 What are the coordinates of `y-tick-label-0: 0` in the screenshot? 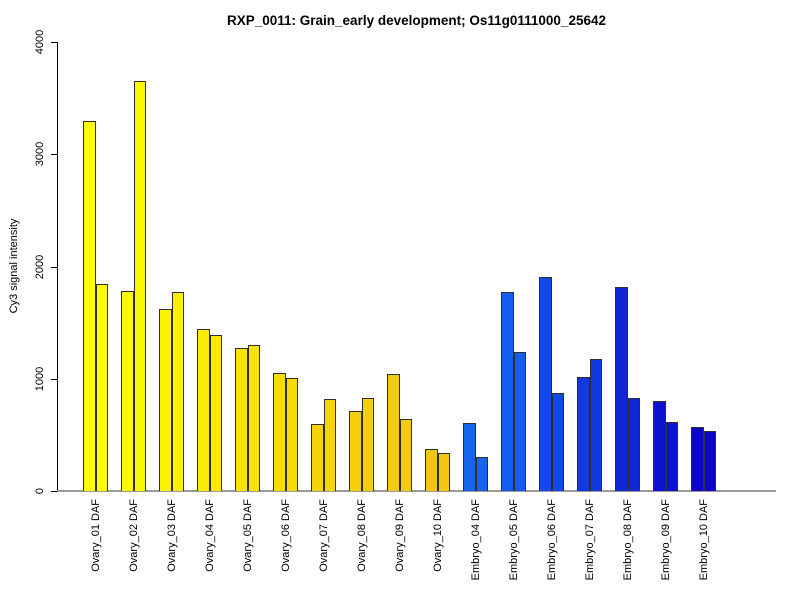 It's located at (40, 491).